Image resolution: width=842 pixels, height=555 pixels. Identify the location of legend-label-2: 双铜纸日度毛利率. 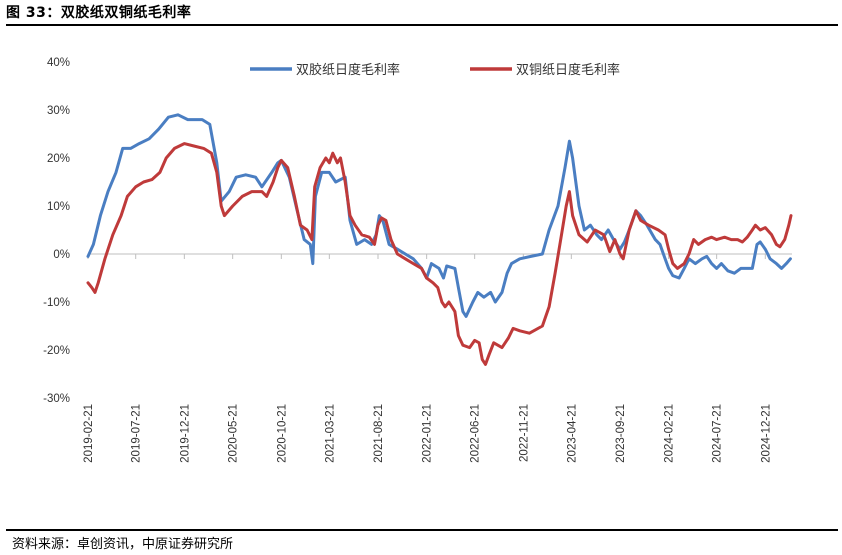
(568, 70).